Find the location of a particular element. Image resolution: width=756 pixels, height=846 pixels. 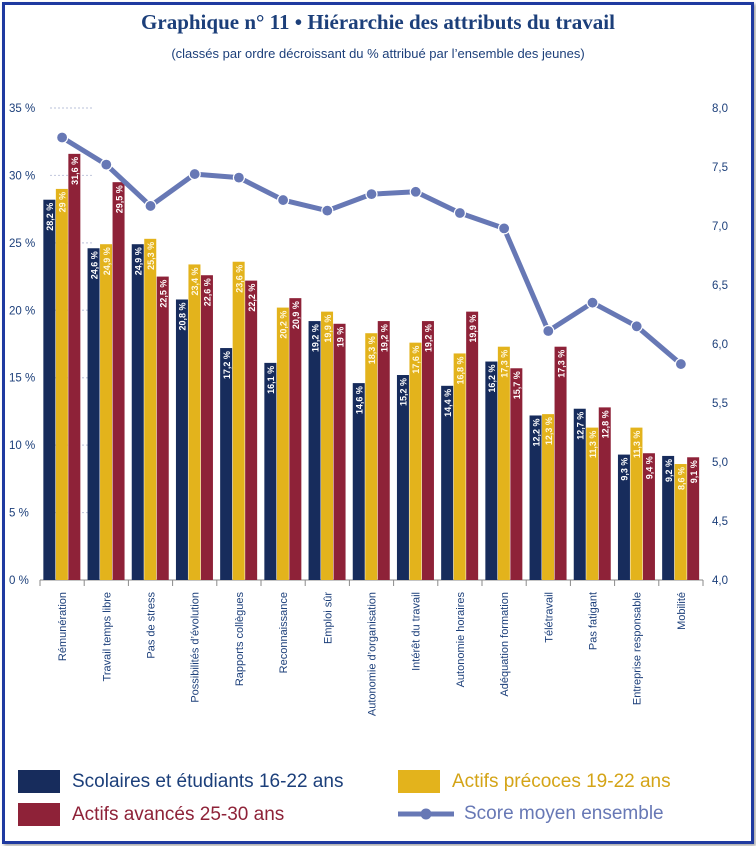

x-tick-label: Rapports collègues is located at coordinates (240, 639).